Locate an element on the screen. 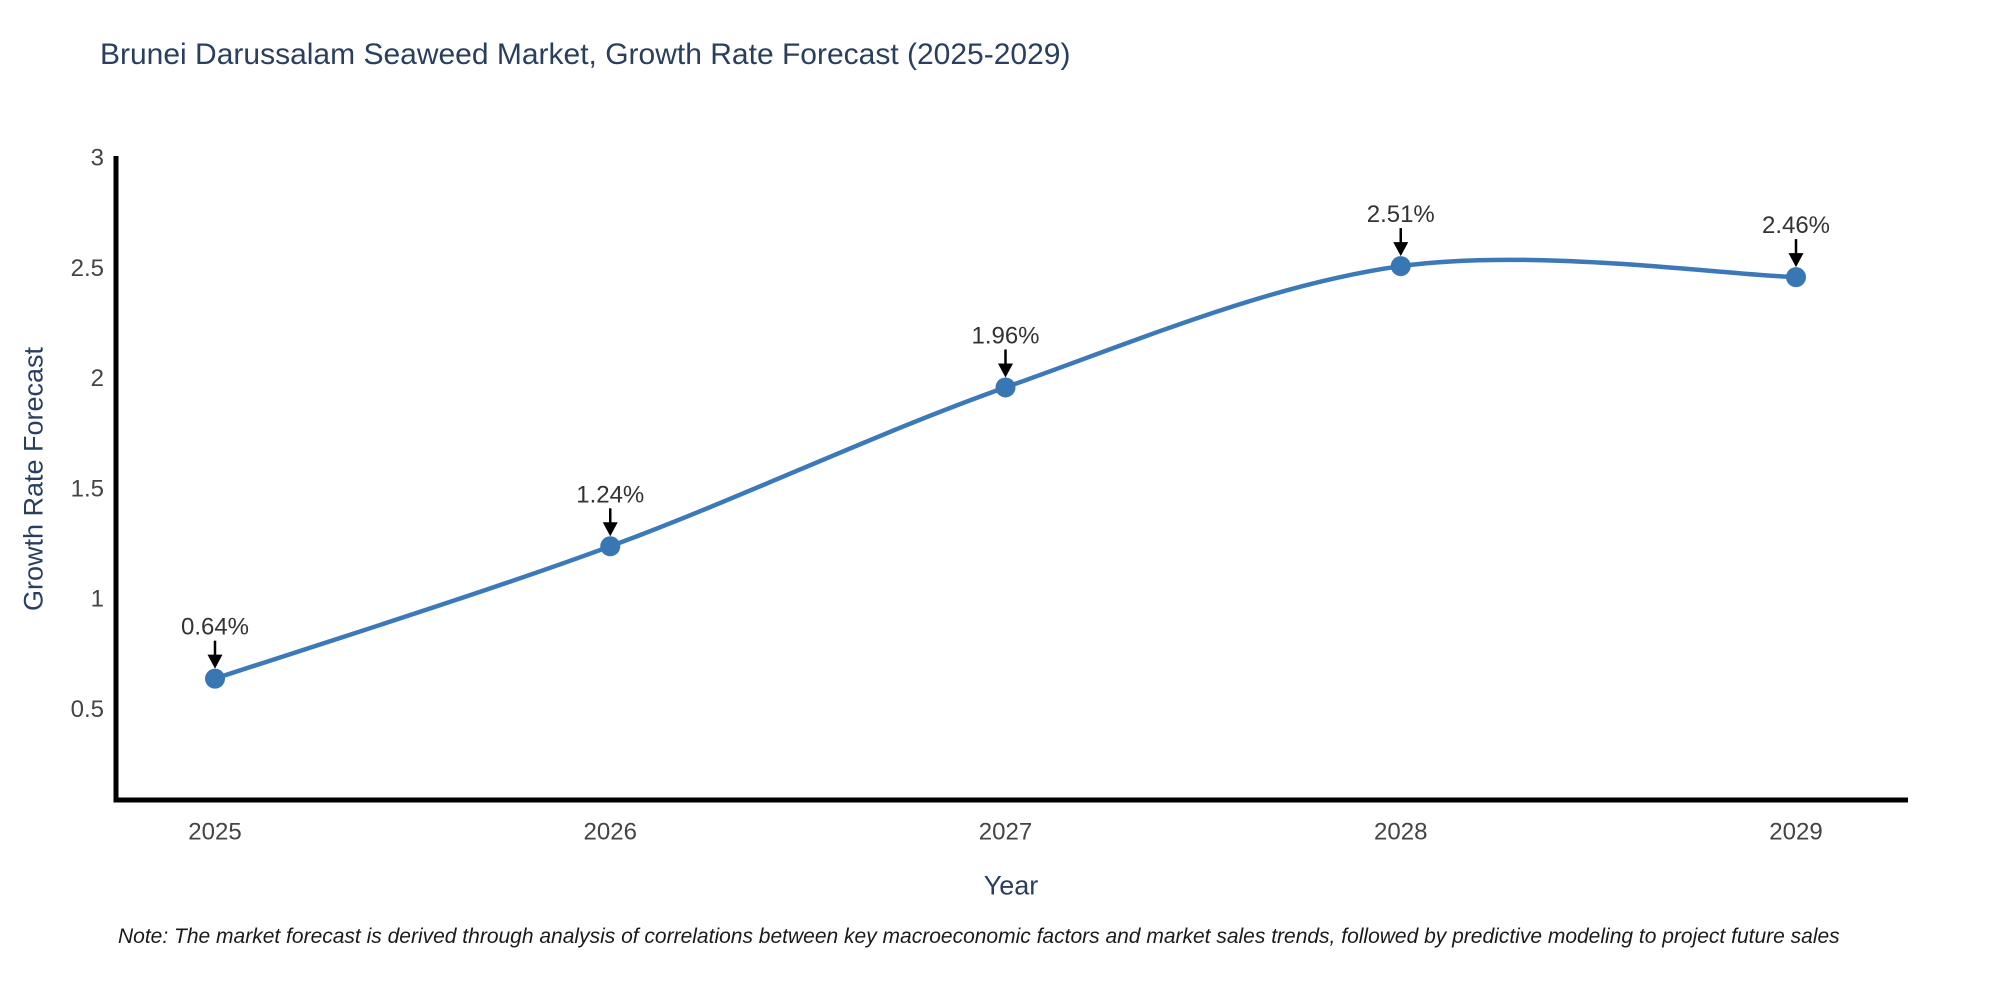  point-annotation-label: 0.64% is located at coordinates (215, 627).